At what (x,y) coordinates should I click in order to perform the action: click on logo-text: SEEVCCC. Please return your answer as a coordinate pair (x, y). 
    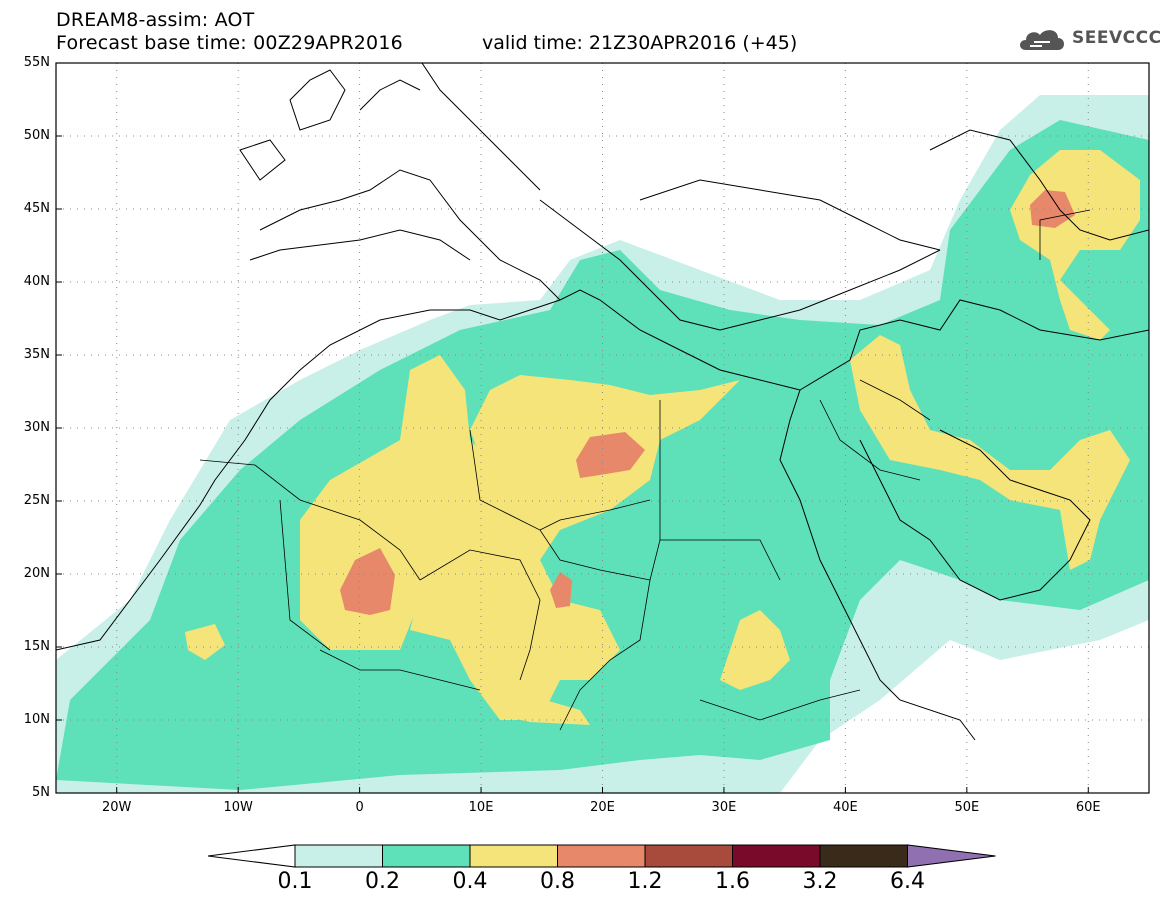
    Looking at the image, I should click on (1117, 38).